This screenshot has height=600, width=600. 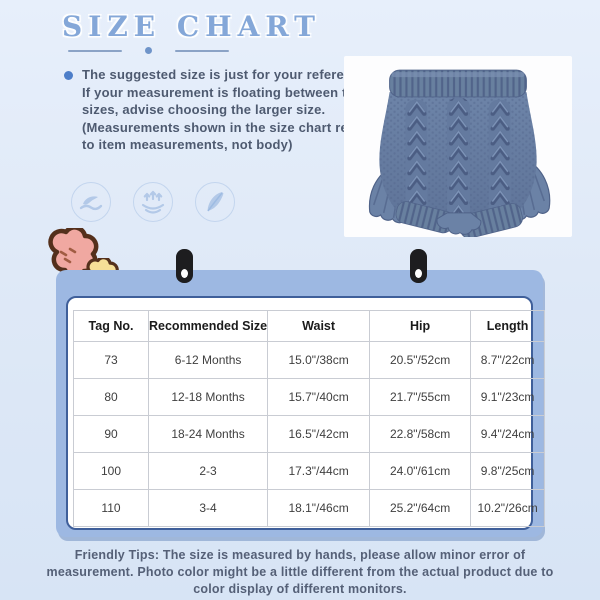 What do you see at coordinates (95, 51) in the screenshot?
I see `title-divider-left` at bounding box center [95, 51].